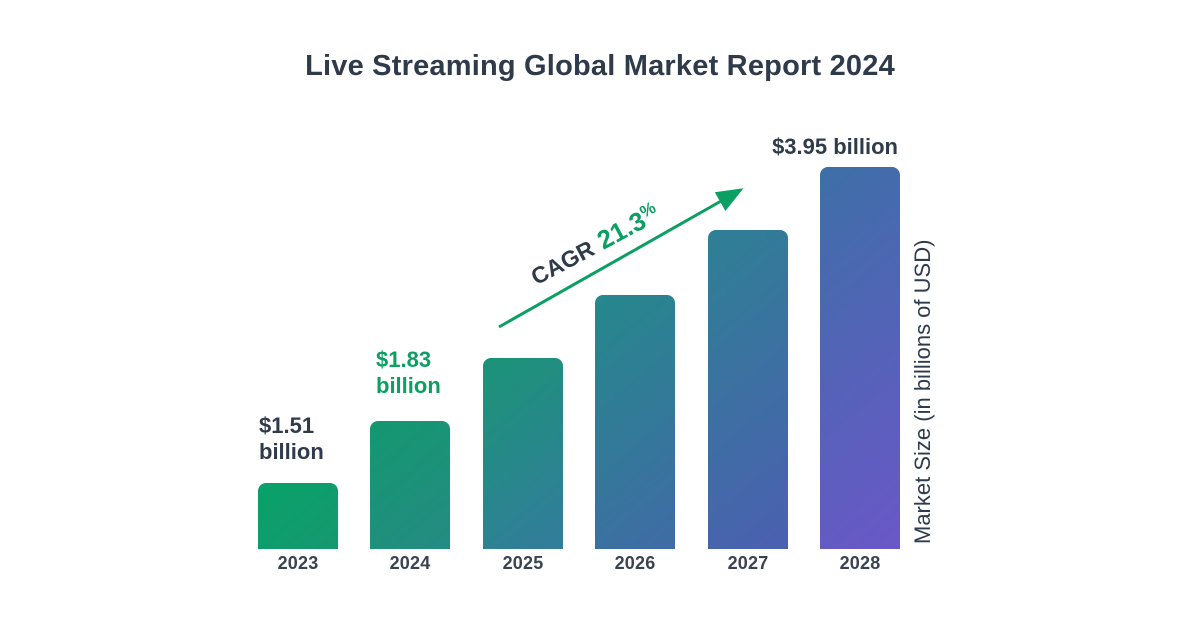 The height and width of the screenshot is (636, 1200). Describe the element at coordinates (635, 422) in the screenshot. I see `bar-2026` at that location.